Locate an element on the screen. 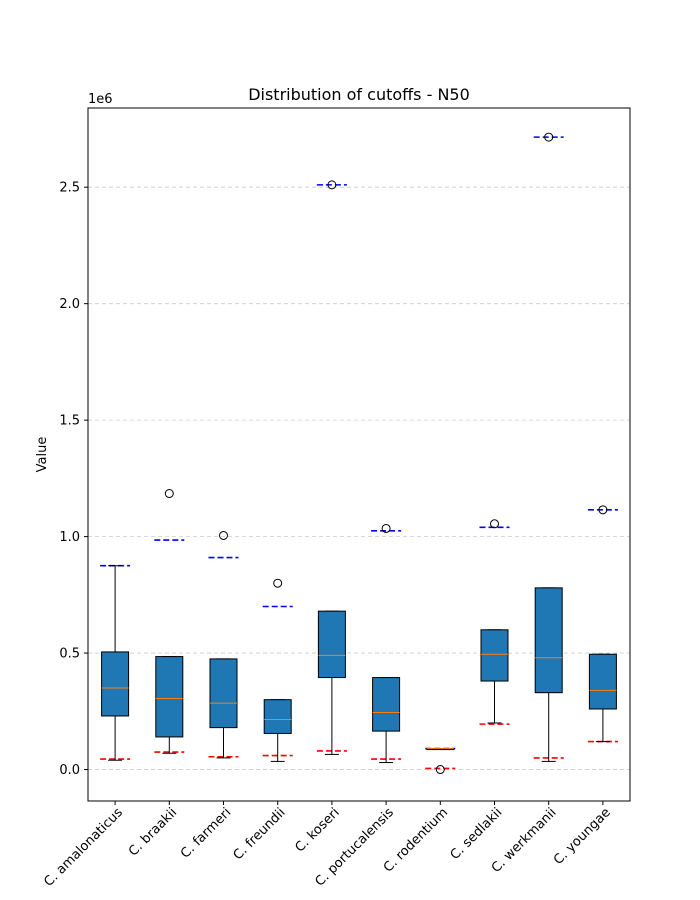  y-tick-label: 0.0 is located at coordinates (69, 770).